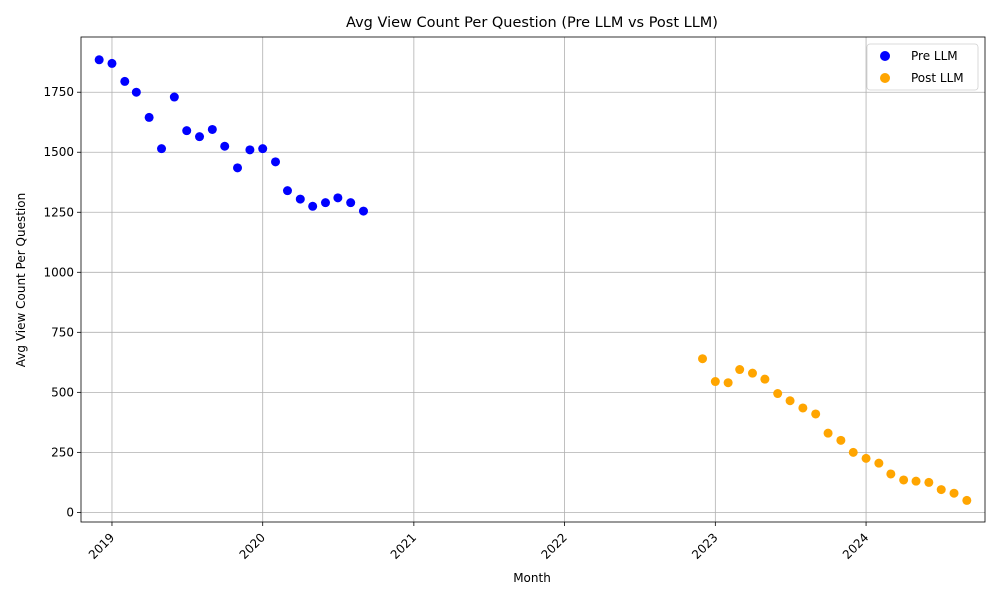 This screenshot has width=1000, height=600. I want to click on y-tick-label: 0, so click(70, 512).